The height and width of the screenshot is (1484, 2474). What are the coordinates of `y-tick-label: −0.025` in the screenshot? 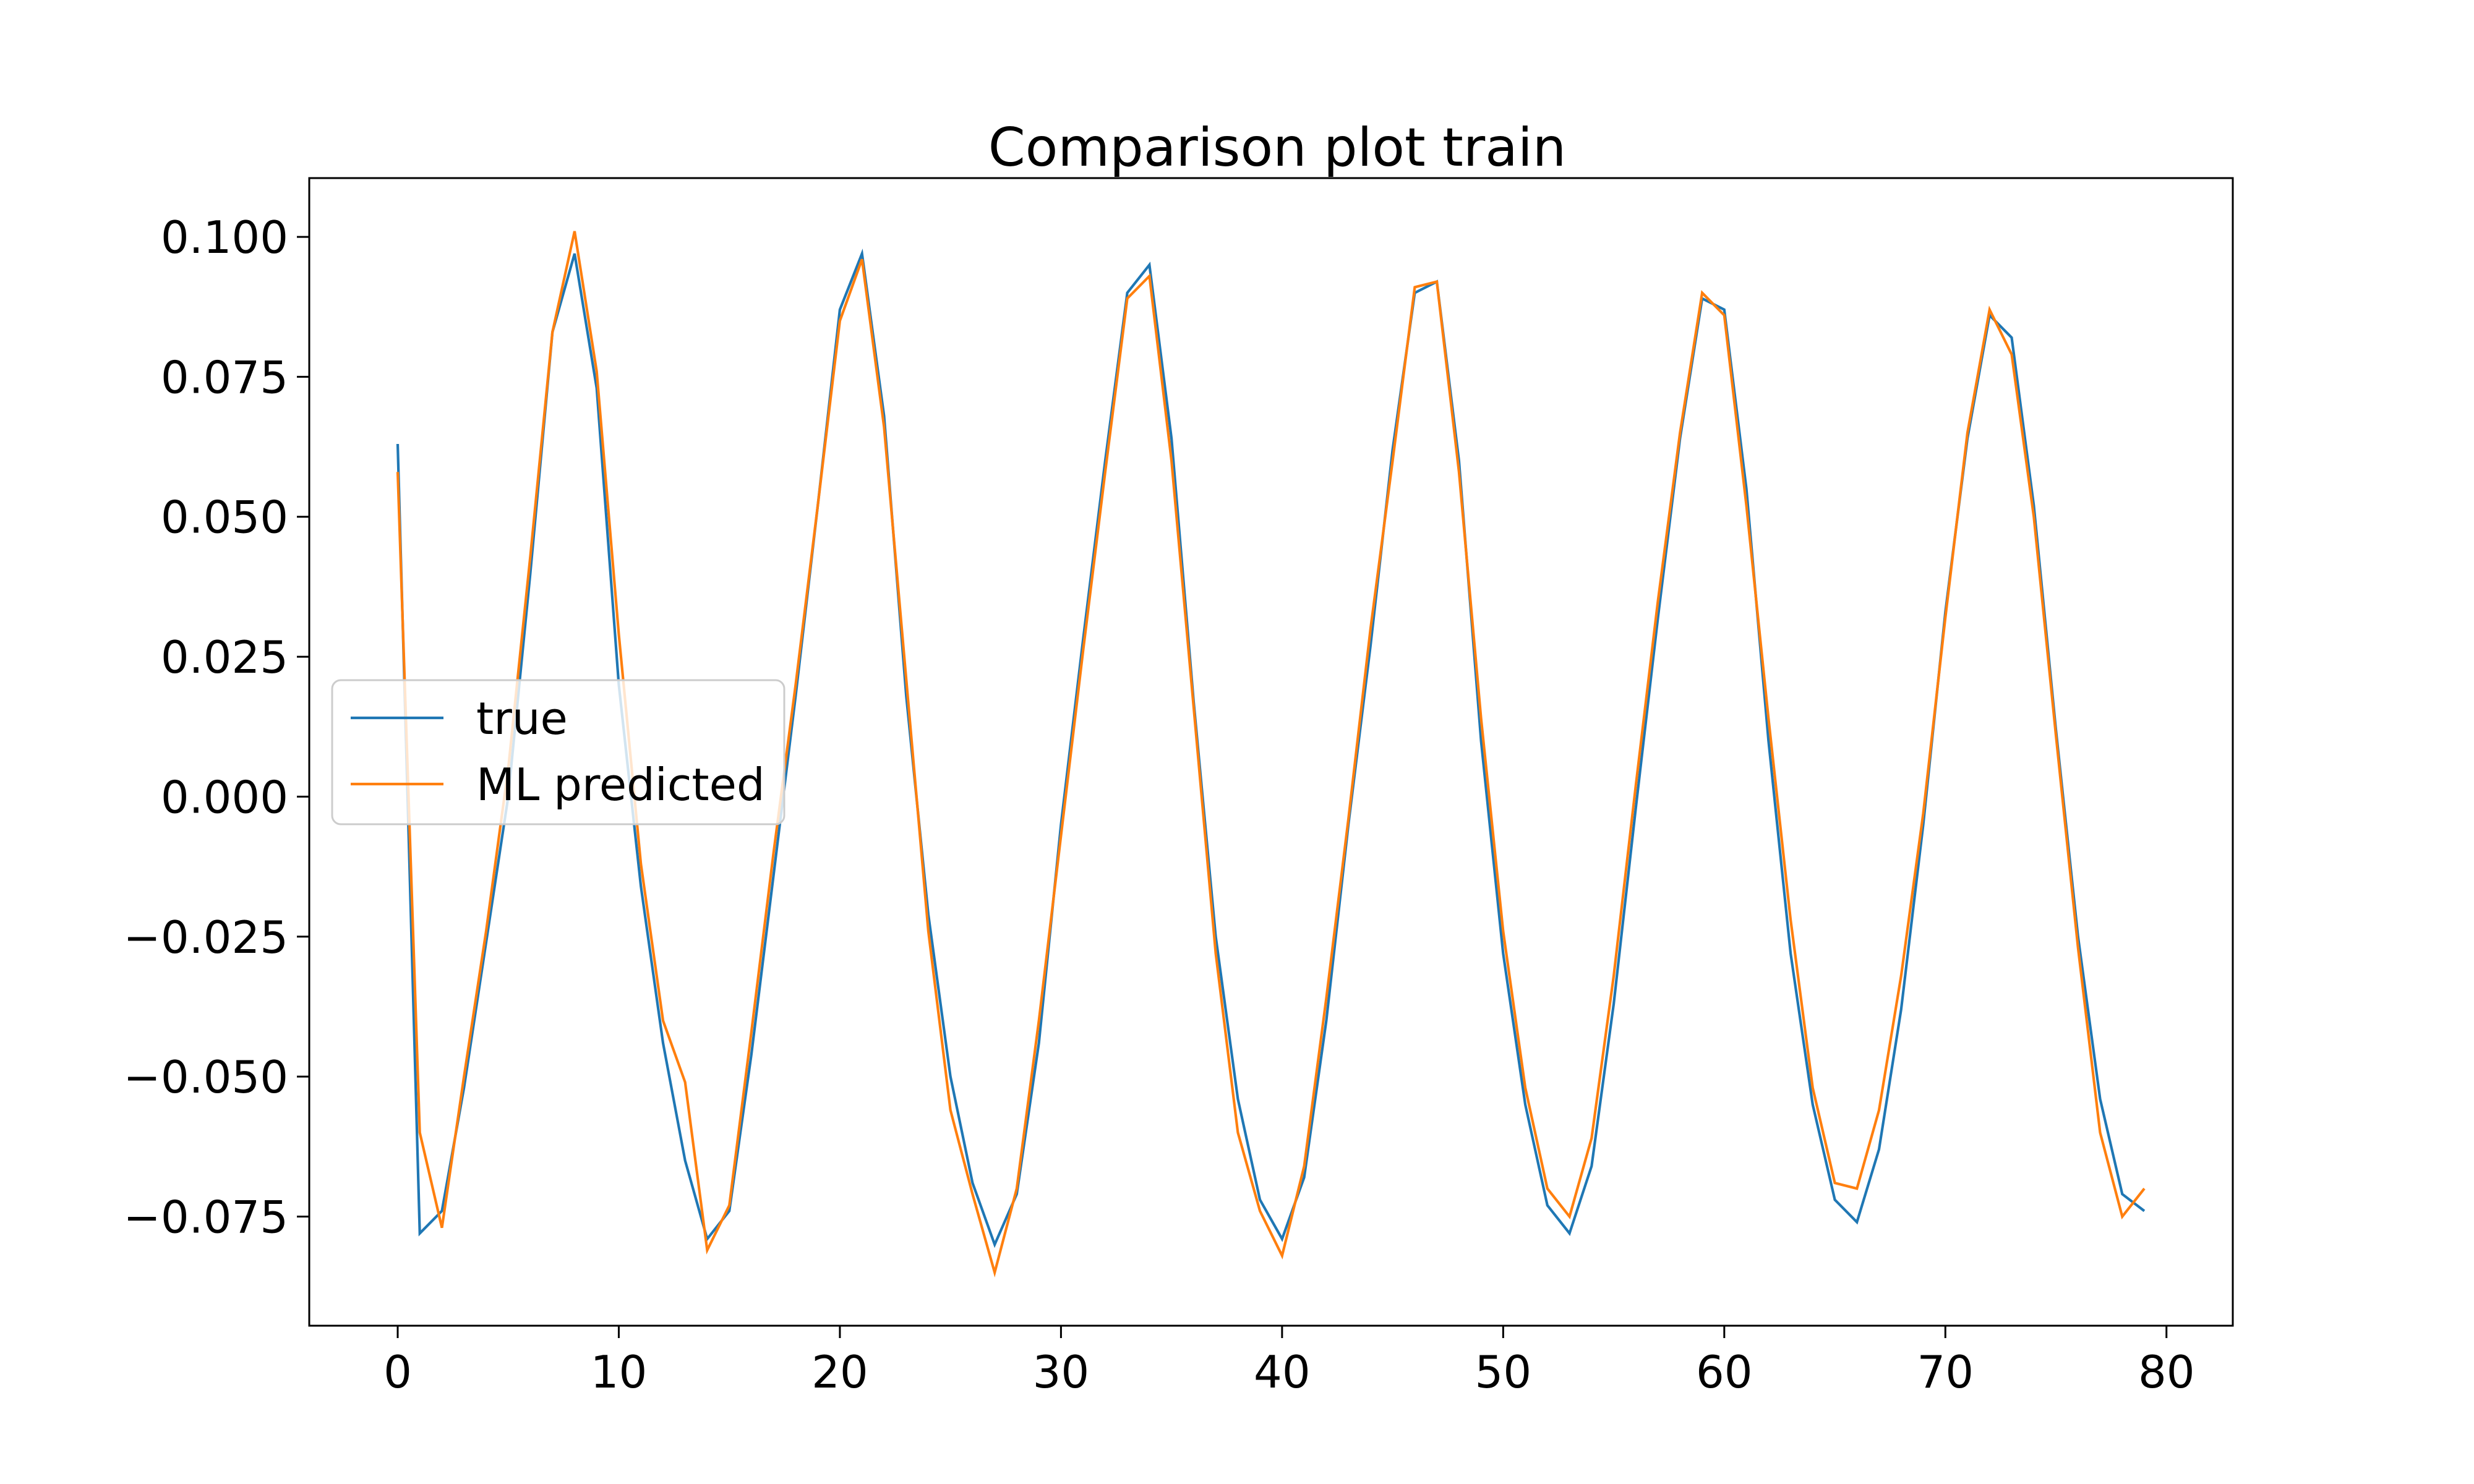 It's located at (206, 937).